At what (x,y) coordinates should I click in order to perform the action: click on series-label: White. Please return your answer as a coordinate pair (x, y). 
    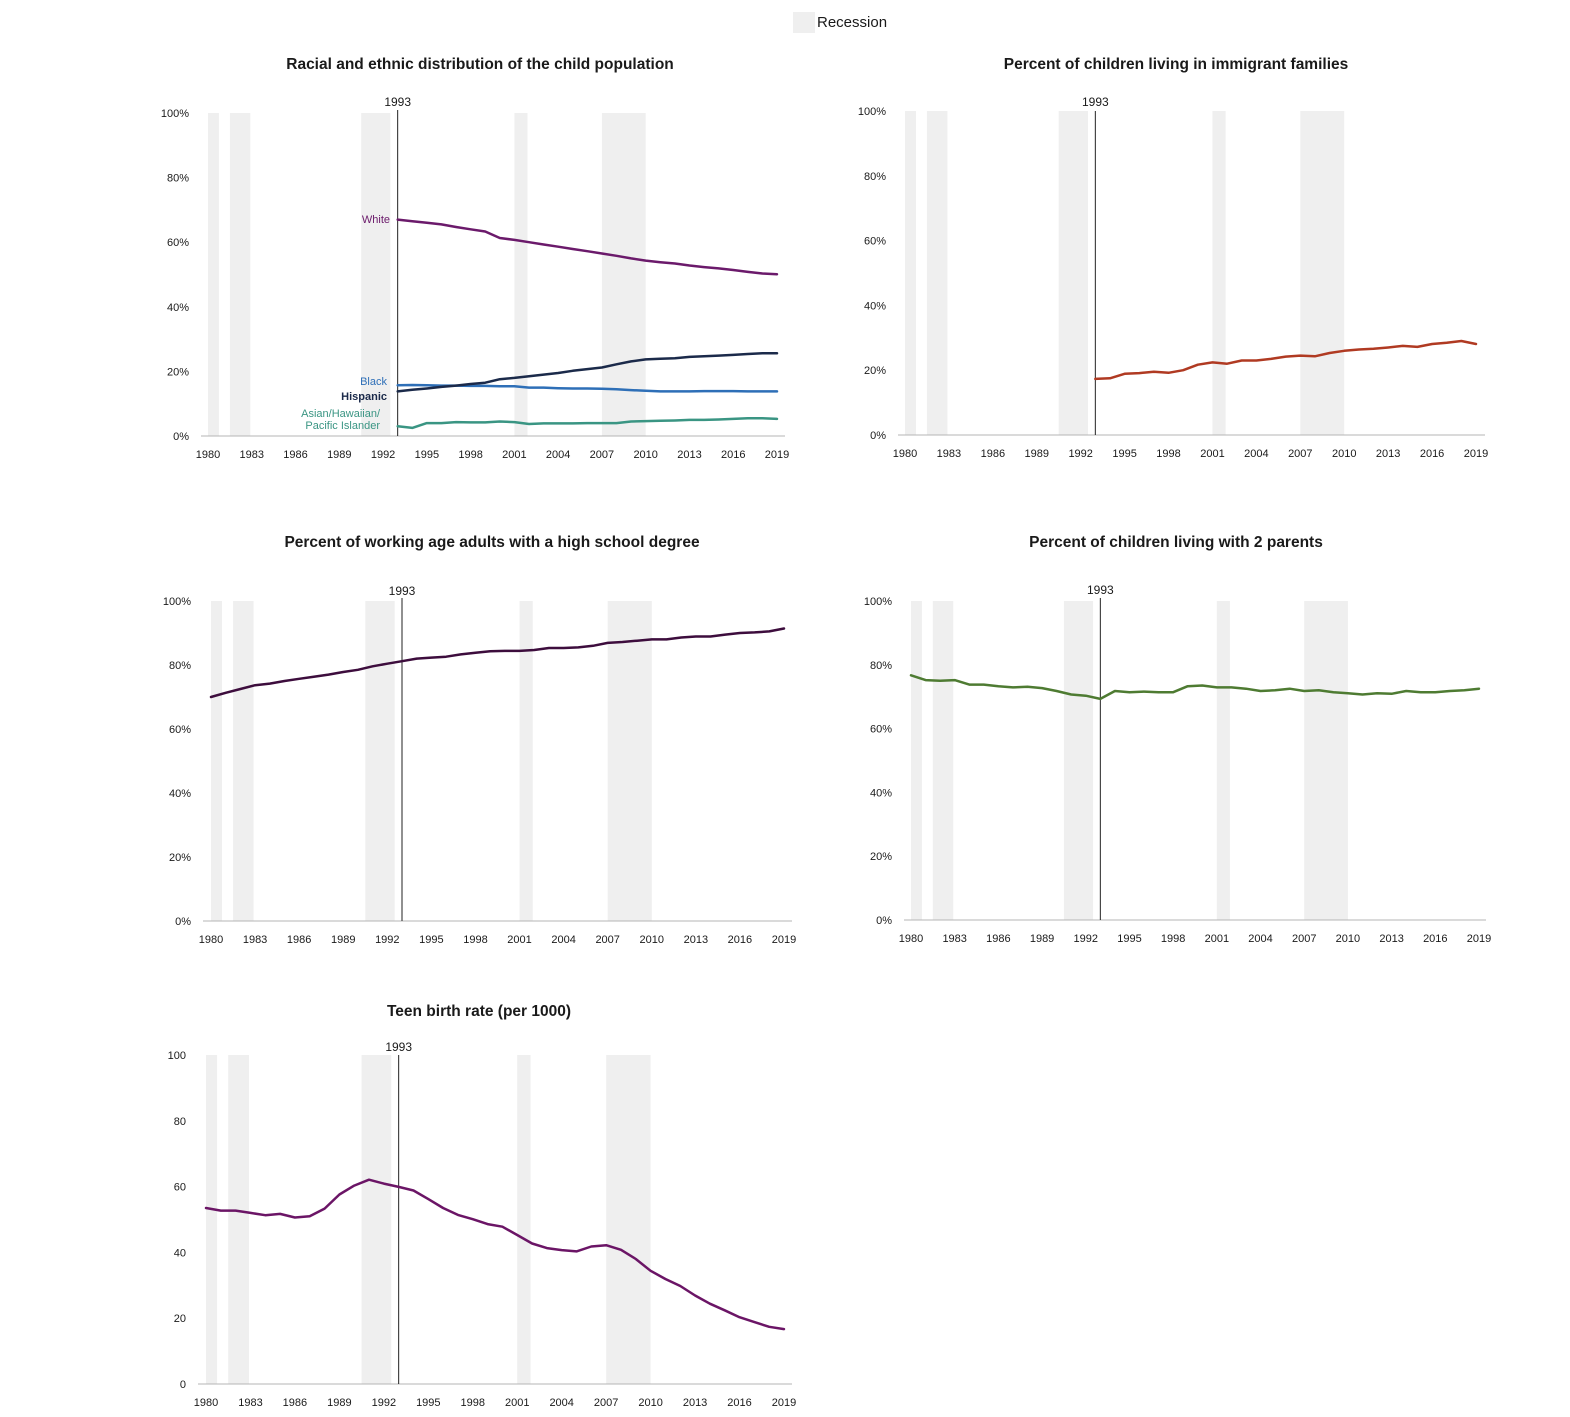
    Looking at the image, I should click on (376, 220).